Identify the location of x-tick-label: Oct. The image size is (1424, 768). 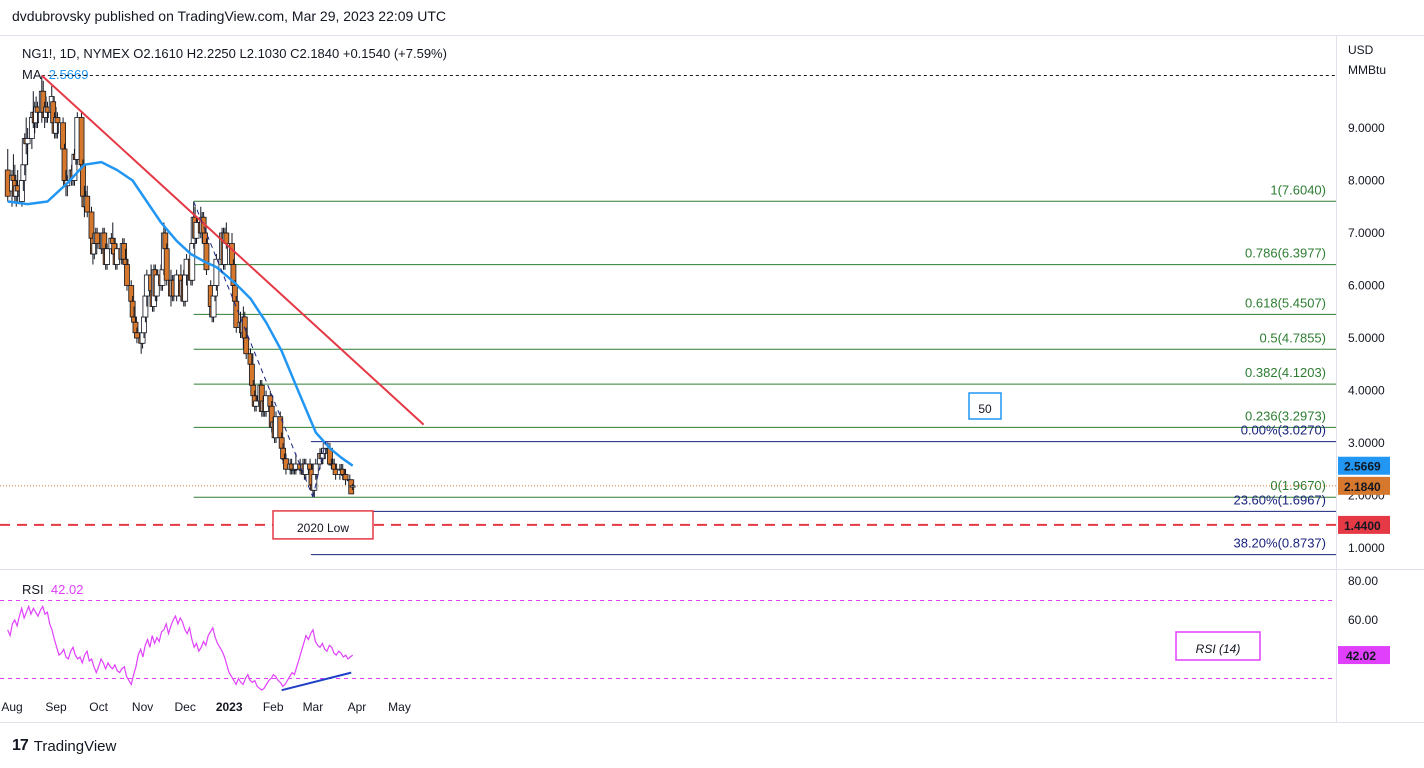
(98, 707).